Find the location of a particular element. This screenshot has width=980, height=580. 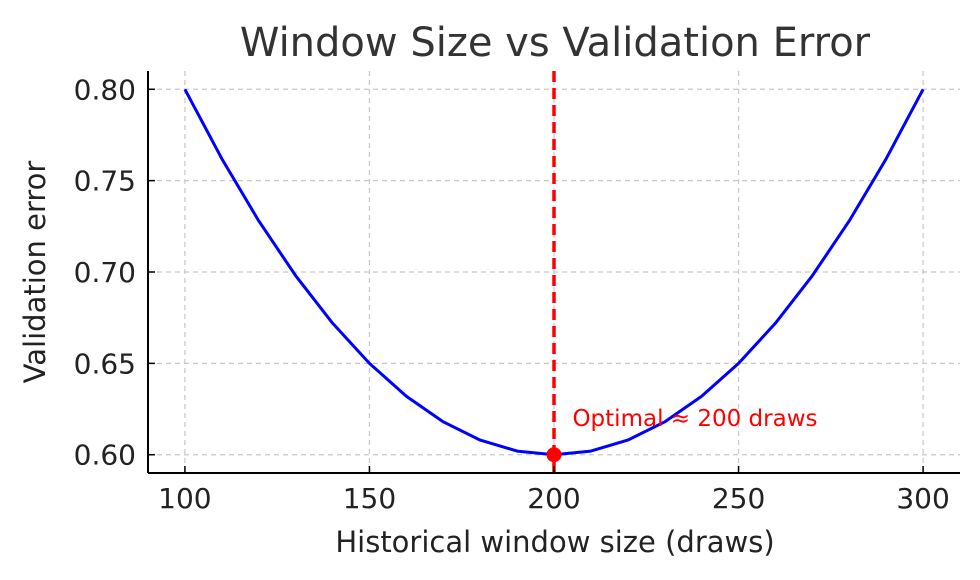

x-tick-label: 200 is located at coordinates (553, 498).